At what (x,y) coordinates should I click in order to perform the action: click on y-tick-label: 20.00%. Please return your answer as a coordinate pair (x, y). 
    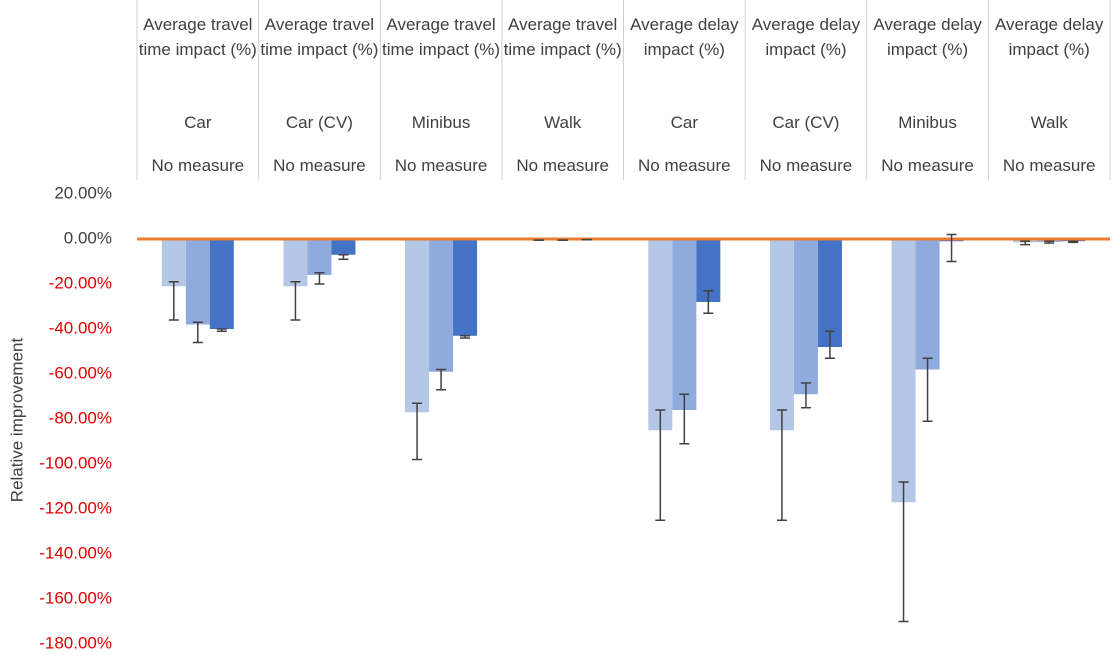
    Looking at the image, I should click on (83, 192).